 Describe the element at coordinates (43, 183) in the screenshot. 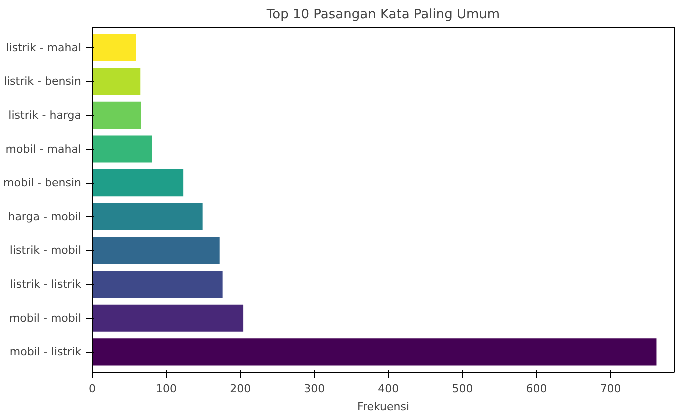

I see `y-tick-label: mobil - bensin` at that location.